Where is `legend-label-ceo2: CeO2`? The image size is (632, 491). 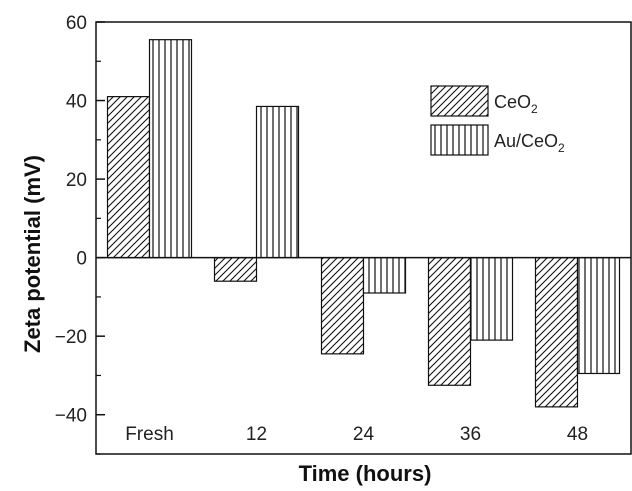
legend-label-ceo2: CeO2 is located at coordinates (516, 104).